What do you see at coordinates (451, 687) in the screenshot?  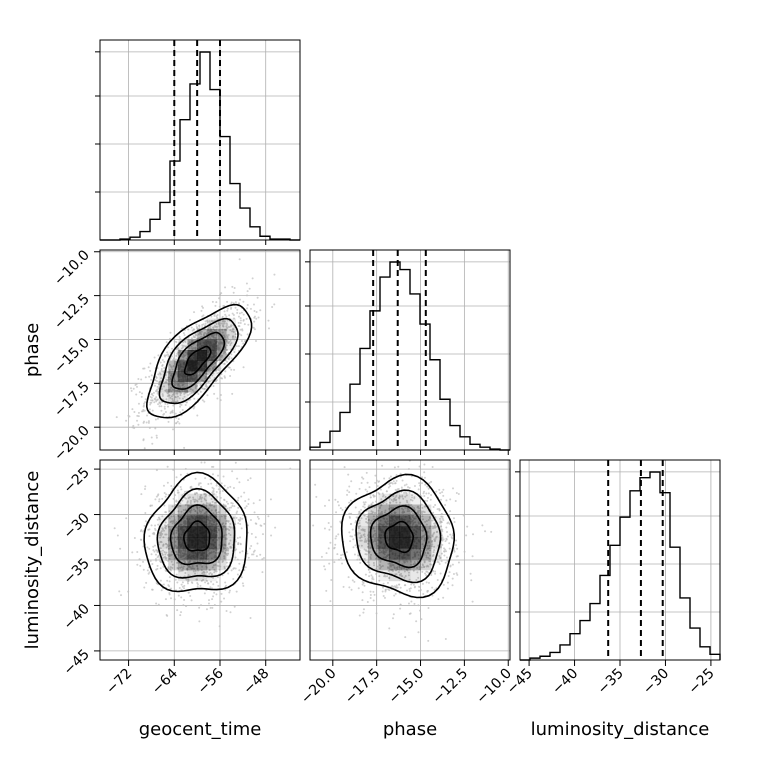 I see `x-tick-label-phase: −12.5` at bounding box center [451, 687].